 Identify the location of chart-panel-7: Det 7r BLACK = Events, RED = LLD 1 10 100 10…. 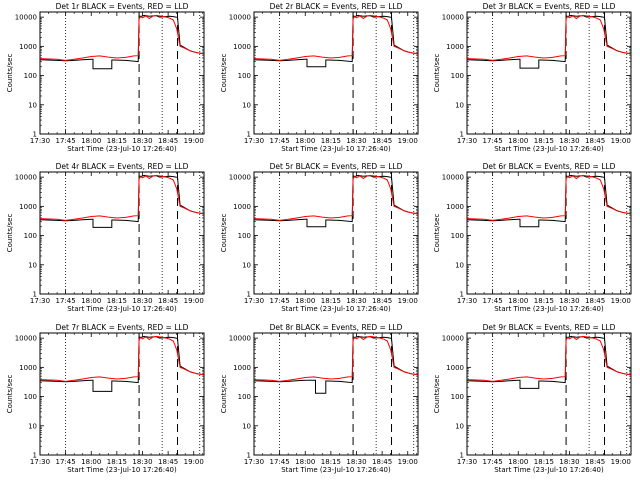
(105, 398).